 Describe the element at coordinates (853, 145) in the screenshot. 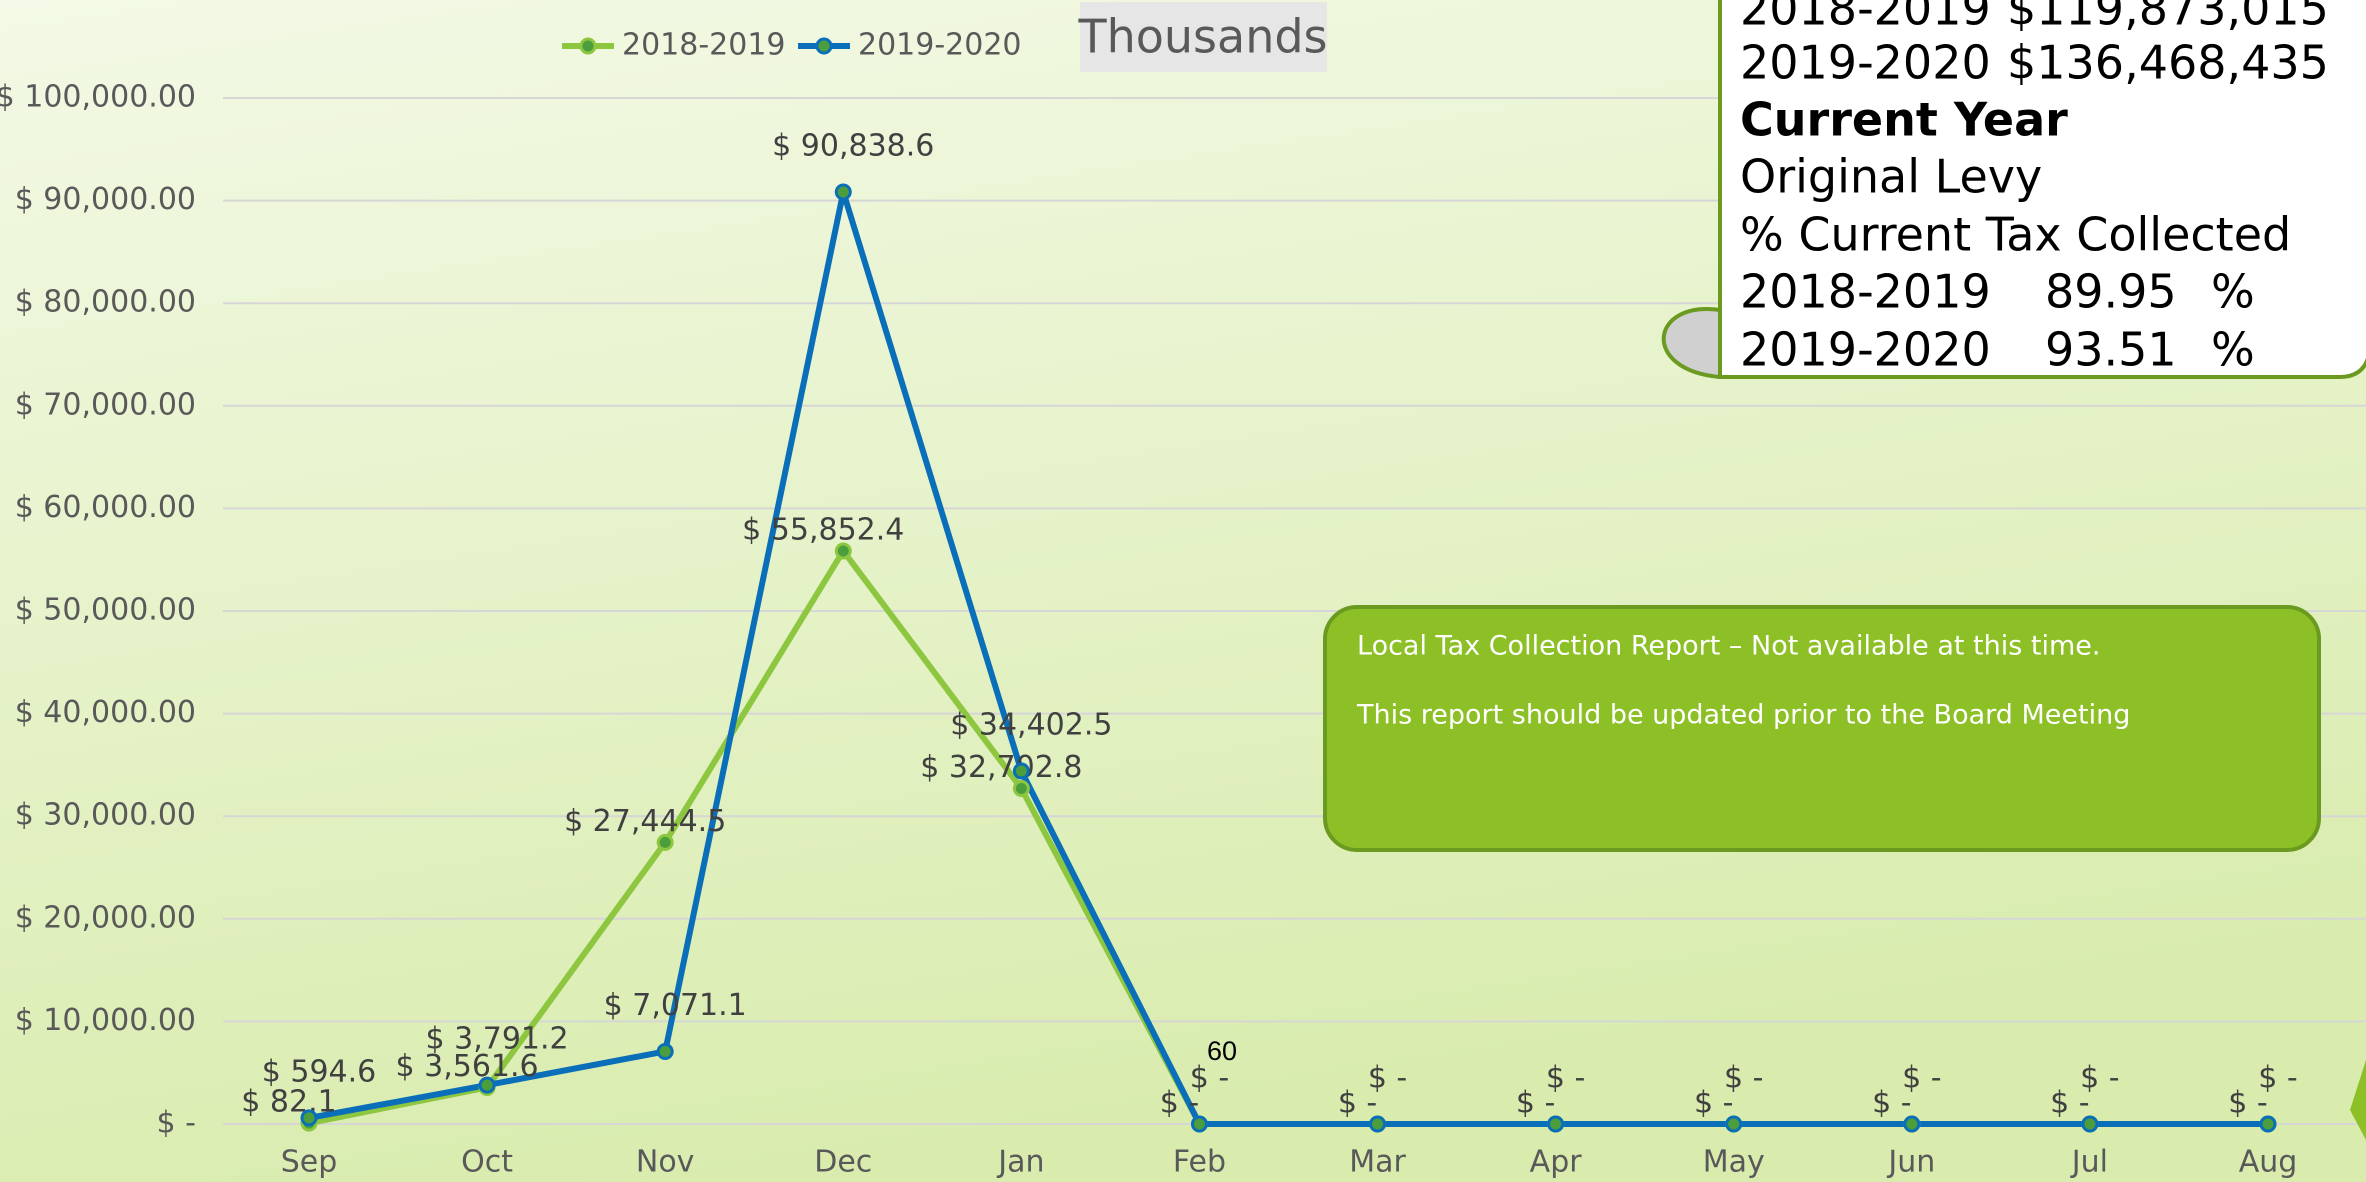

I see `data-label: $ 90,838.6` at that location.